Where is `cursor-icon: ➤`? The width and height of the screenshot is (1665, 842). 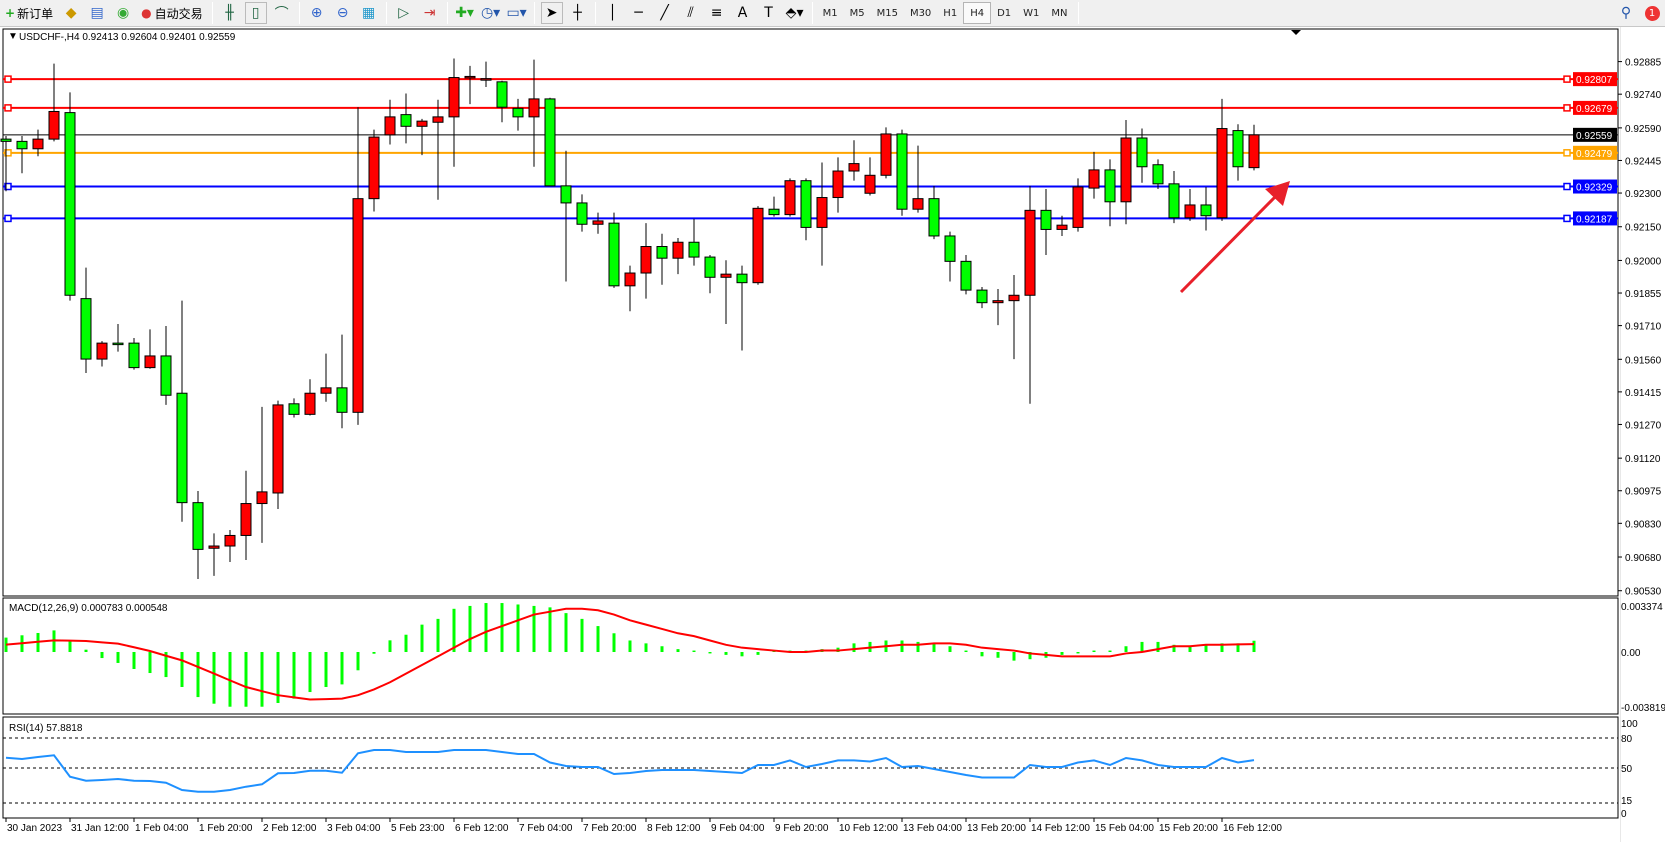
cursor-icon: ➤ is located at coordinates (551, 13).